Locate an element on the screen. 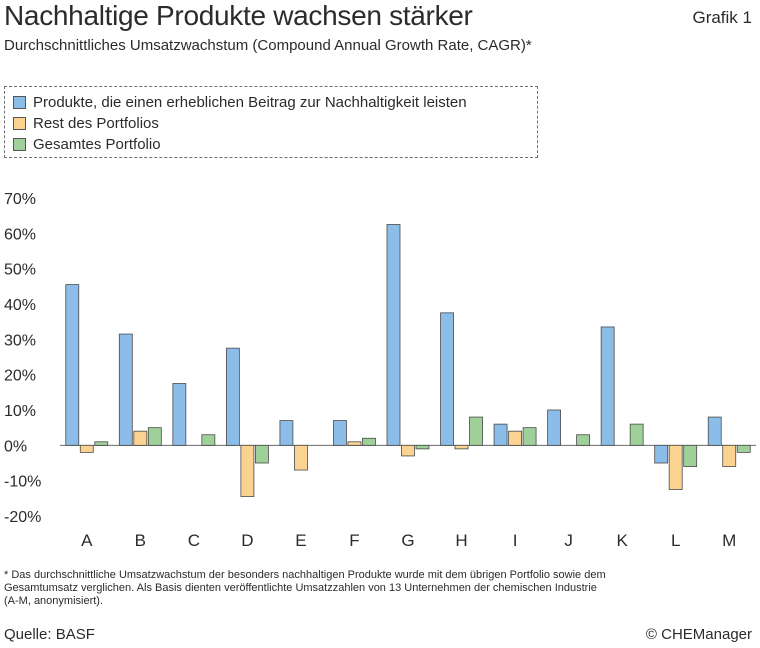  chart-title: Nachhaltige Produkte wachsen stärker is located at coordinates (238, 15).